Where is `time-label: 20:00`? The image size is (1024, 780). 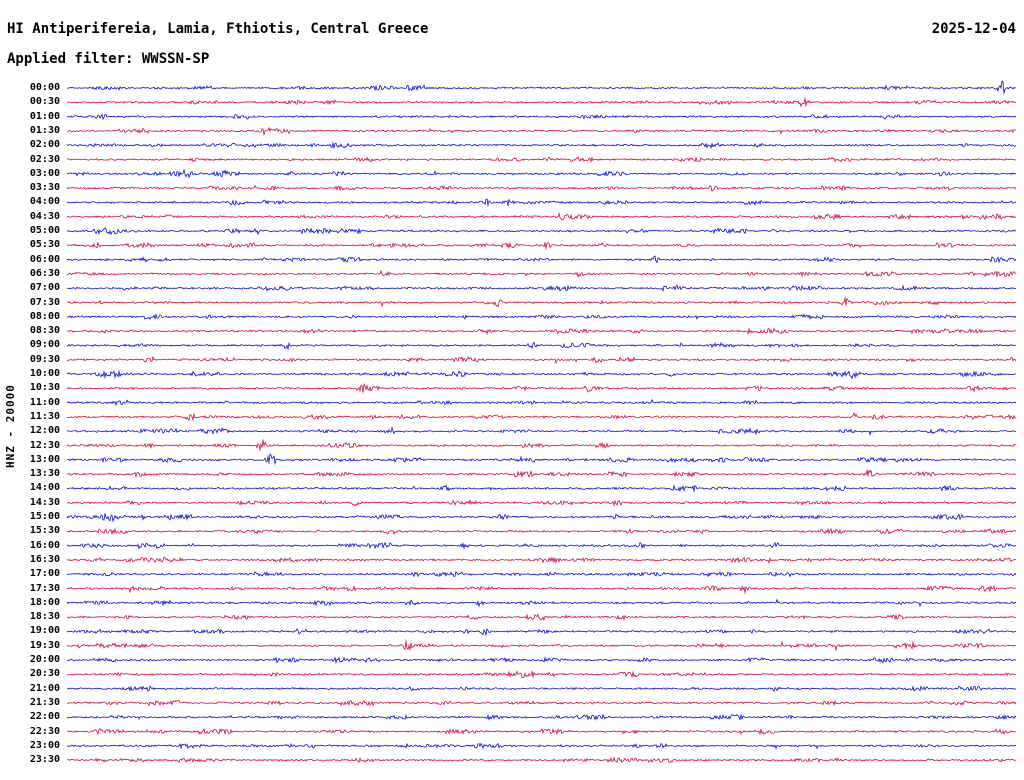 time-label: 20:00 is located at coordinates (44, 659).